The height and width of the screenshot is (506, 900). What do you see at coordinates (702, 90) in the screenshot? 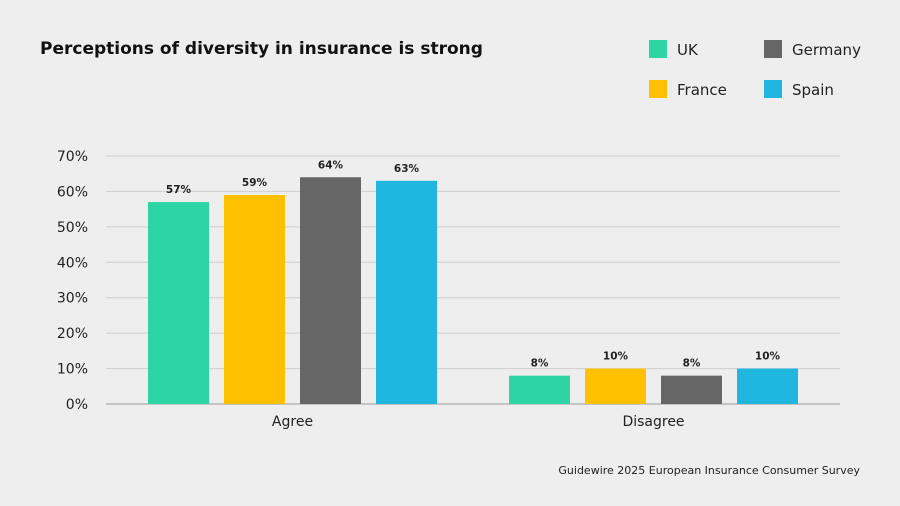
I see `legend-label: France` at bounding box center [702, 90].